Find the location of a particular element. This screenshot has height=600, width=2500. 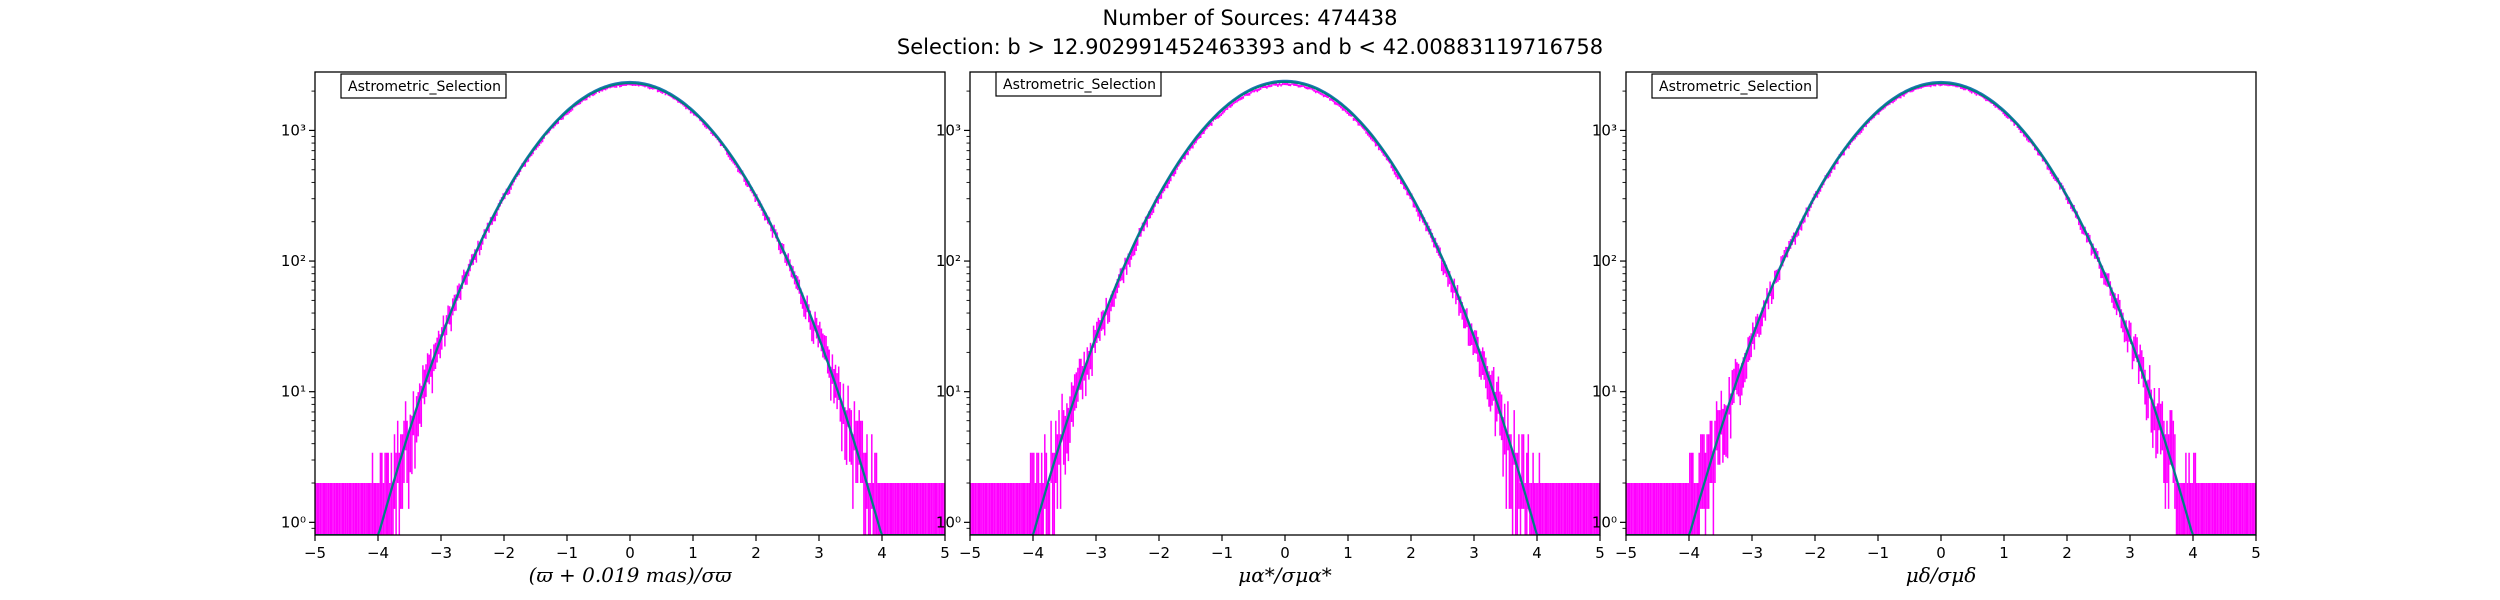

figure-title: Number of Sources: 474438 is located at coordinates (1250, 18).